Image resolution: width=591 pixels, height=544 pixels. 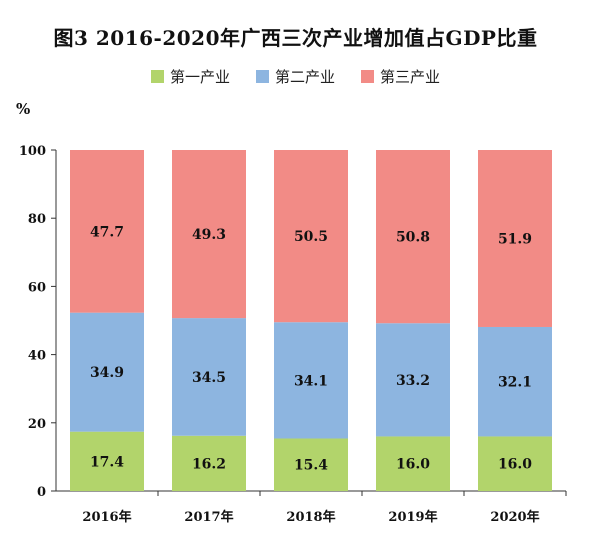 I want to click on data-label: 34.1, so click(x=311, y=381).